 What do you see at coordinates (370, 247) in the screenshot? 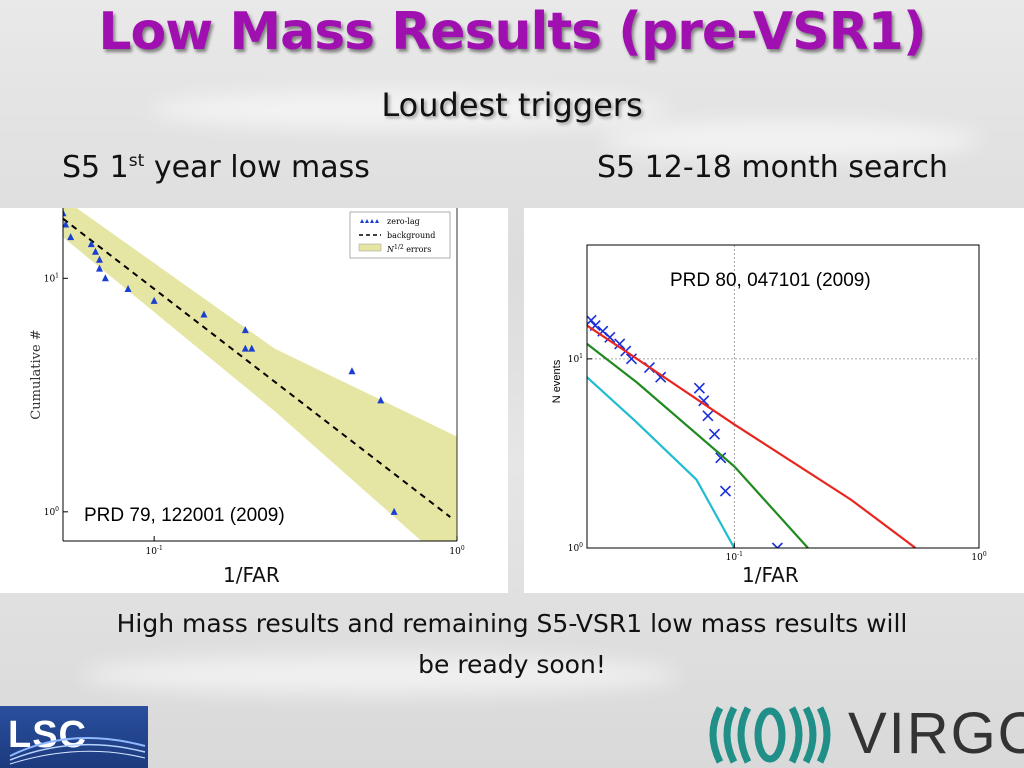
I see `legend-band-marker` at bounding box center [370, 247].